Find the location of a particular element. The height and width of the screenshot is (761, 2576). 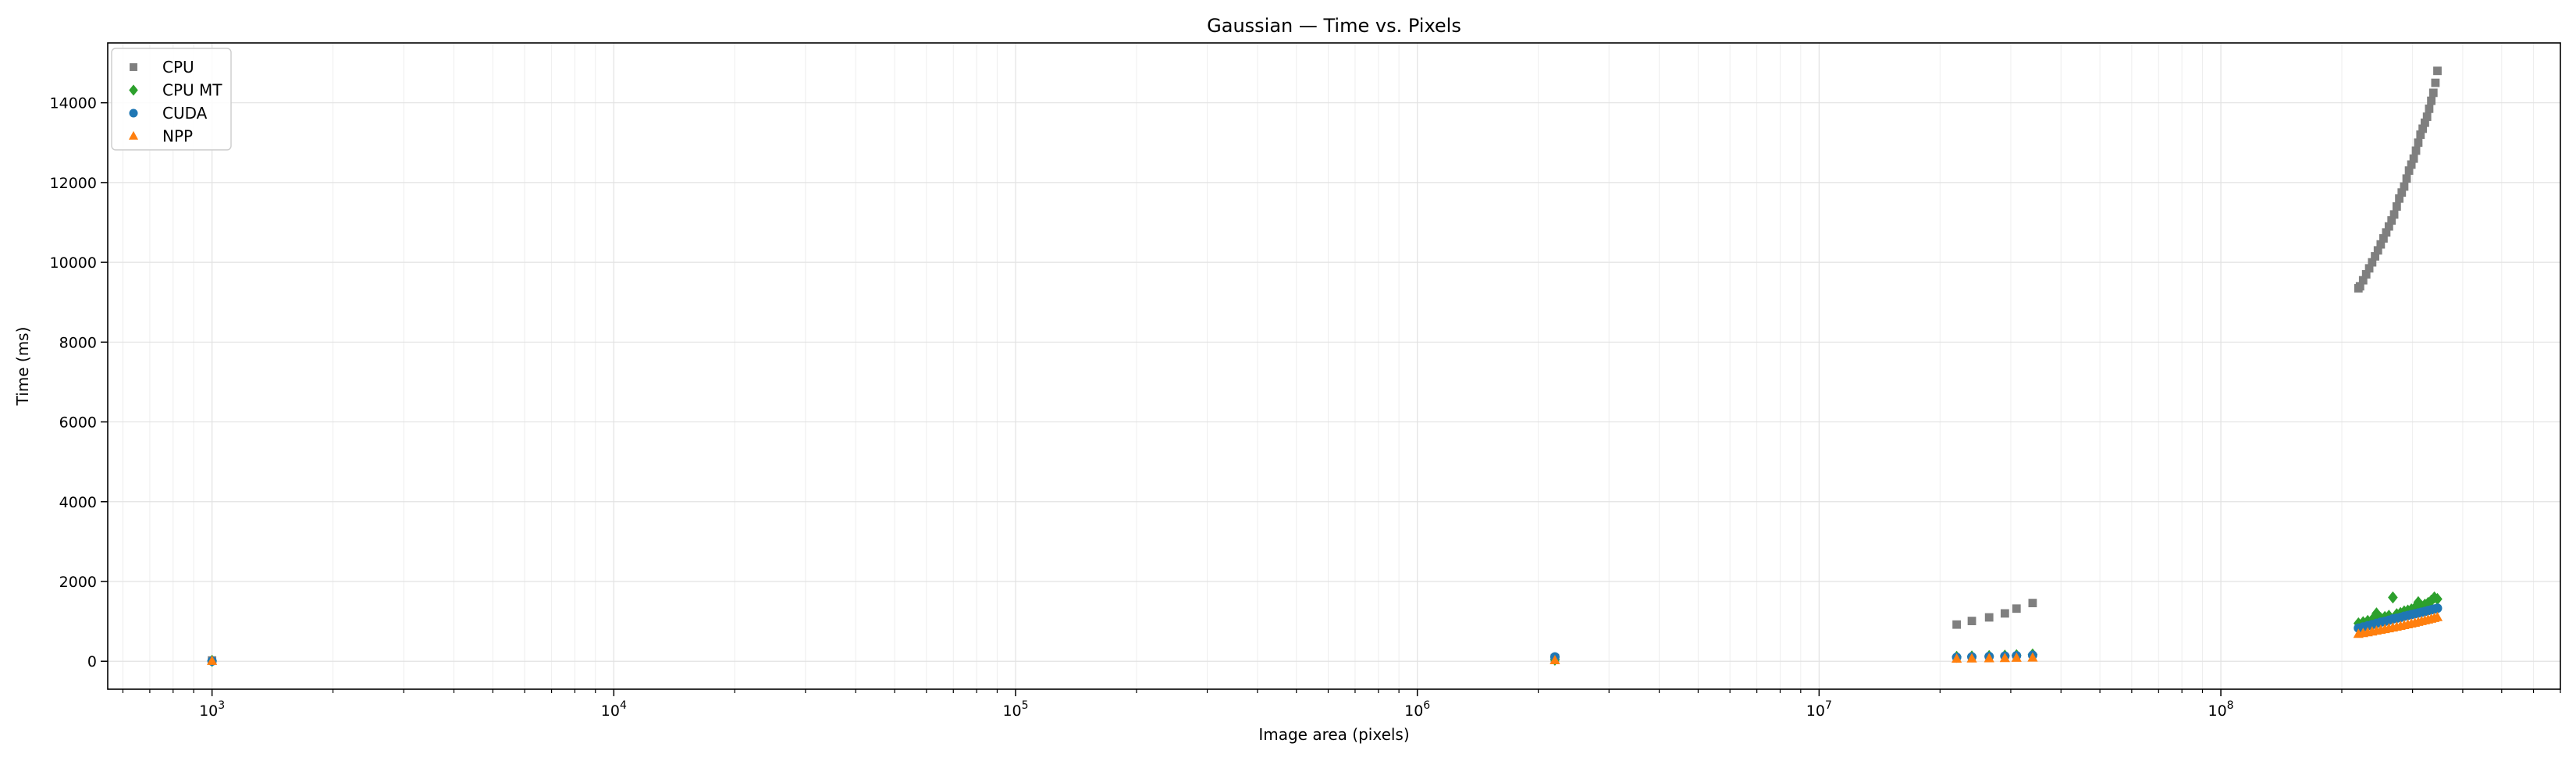

series-npp is located at coordinates (1325, 638).